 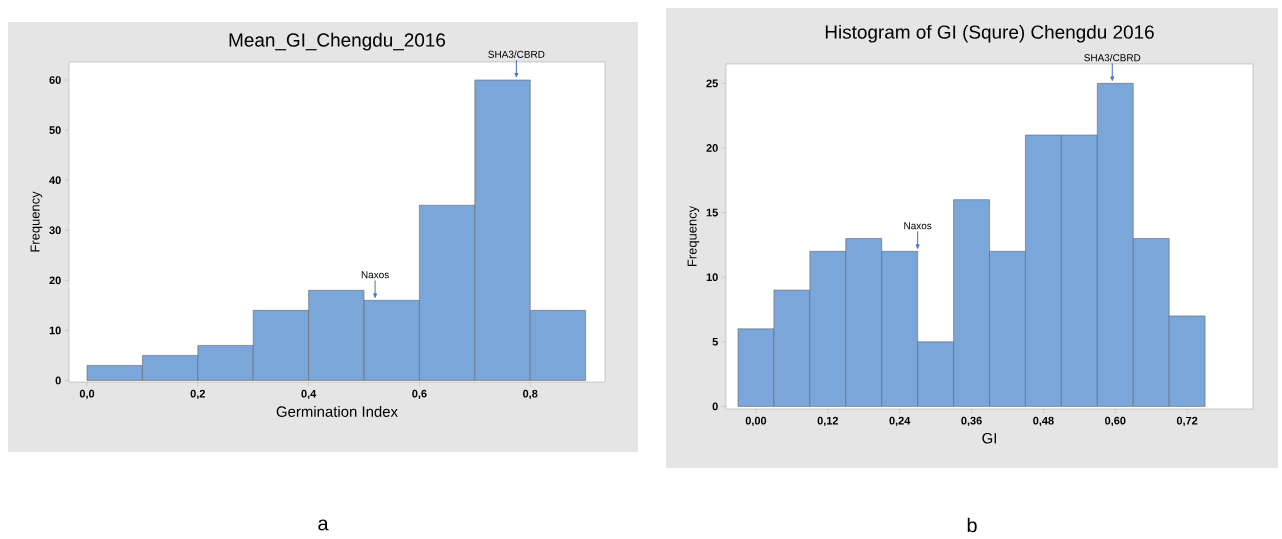 What do you see at coordinates (55, 130) in the screenshot?
I see `y-tick-label: 50` at bounding box center [55, 130].